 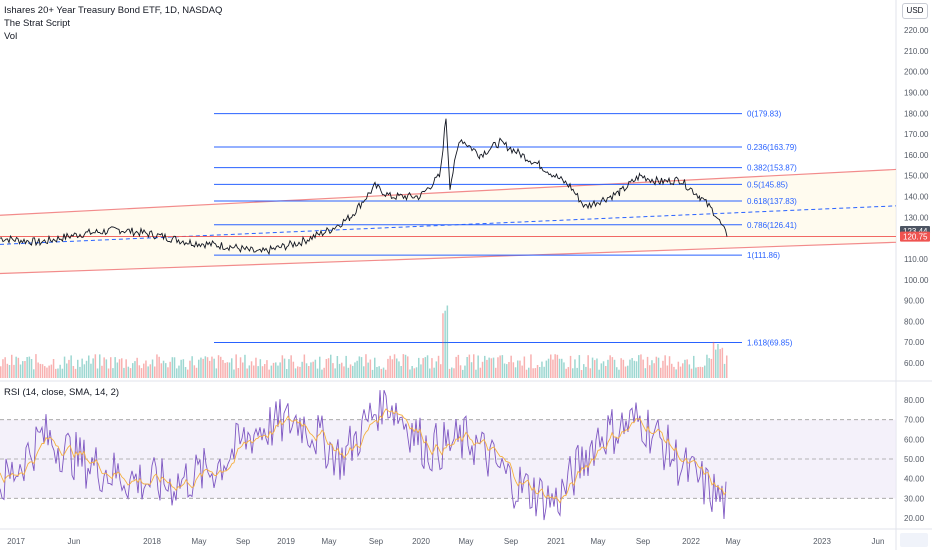 What do you see at coordinates (11, 36) in the screenshot?
I see `volume-label: Vol` at bounding box center [11, 36].